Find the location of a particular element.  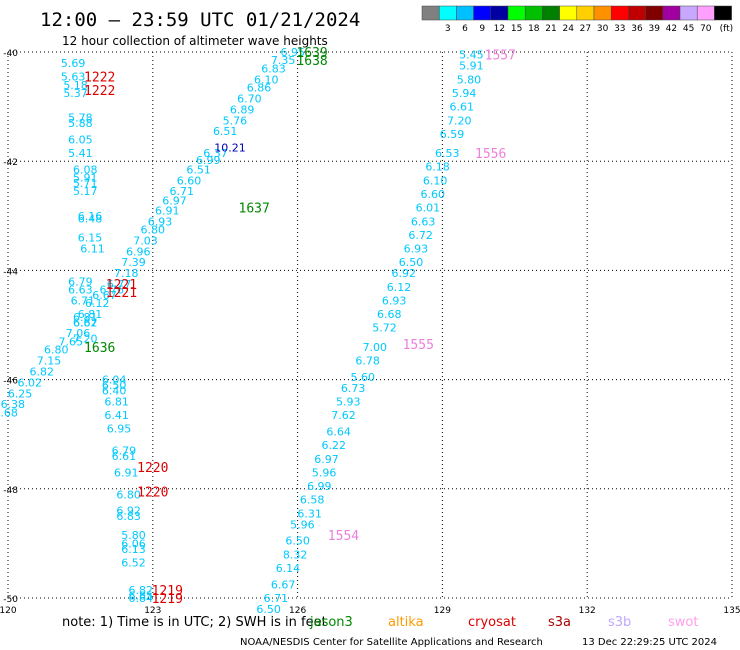

lon-tick-label: 129 is located at coordinates (442, 611).